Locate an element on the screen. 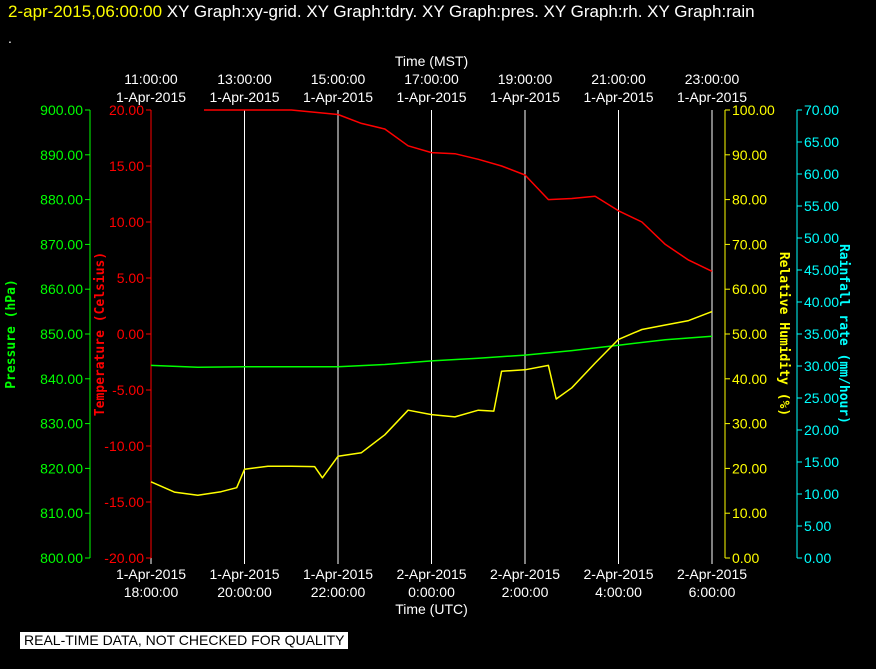 This screenshot has height=669, width=876. bottom-axis-tick-time: 20:00:00 is located at coordinates (244, 592).